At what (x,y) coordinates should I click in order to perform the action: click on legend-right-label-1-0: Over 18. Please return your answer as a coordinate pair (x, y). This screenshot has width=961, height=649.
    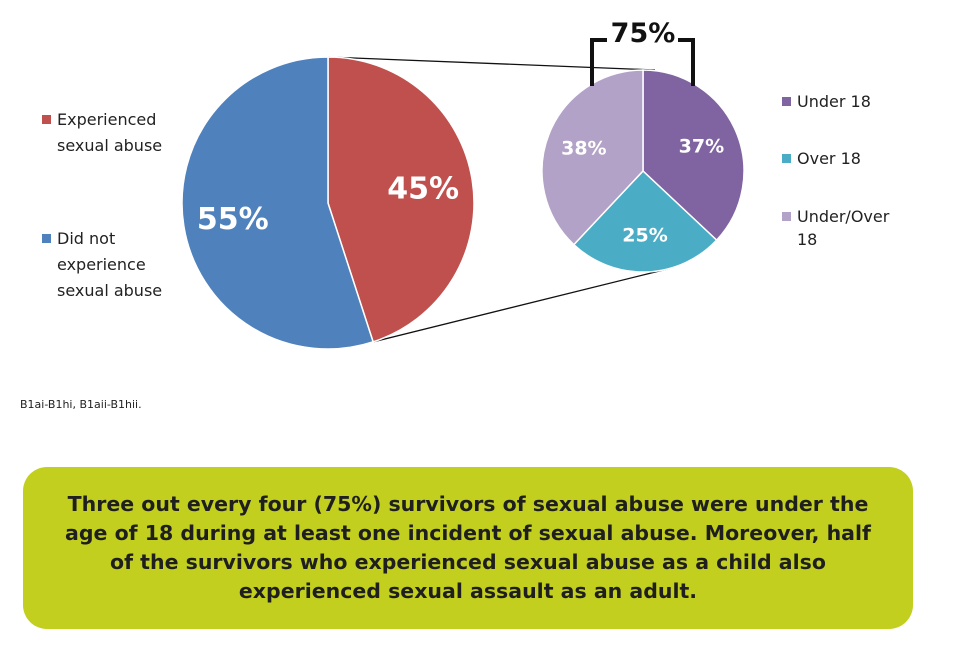
    Looking at the image, I should click on (829, 158).